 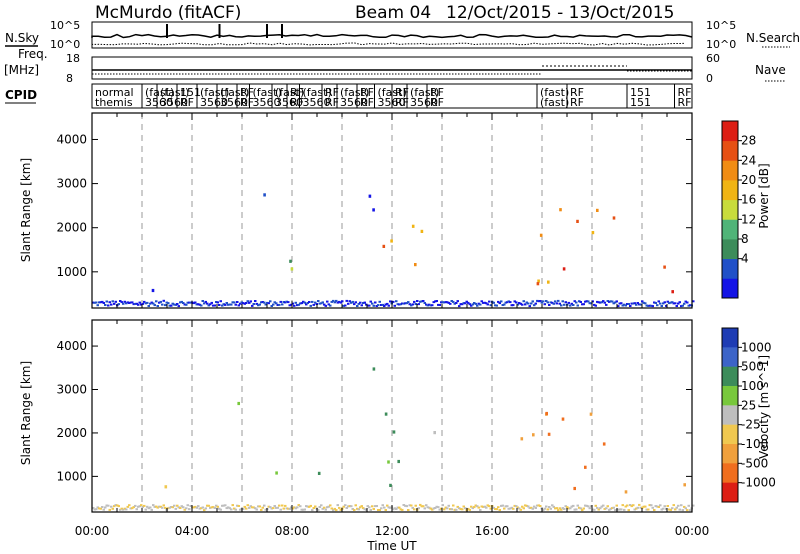 What do you see at coordinates (745, 239) in the screenshot?
I see `colorbar-tick-label: 8` at bounding box center [745, 239].